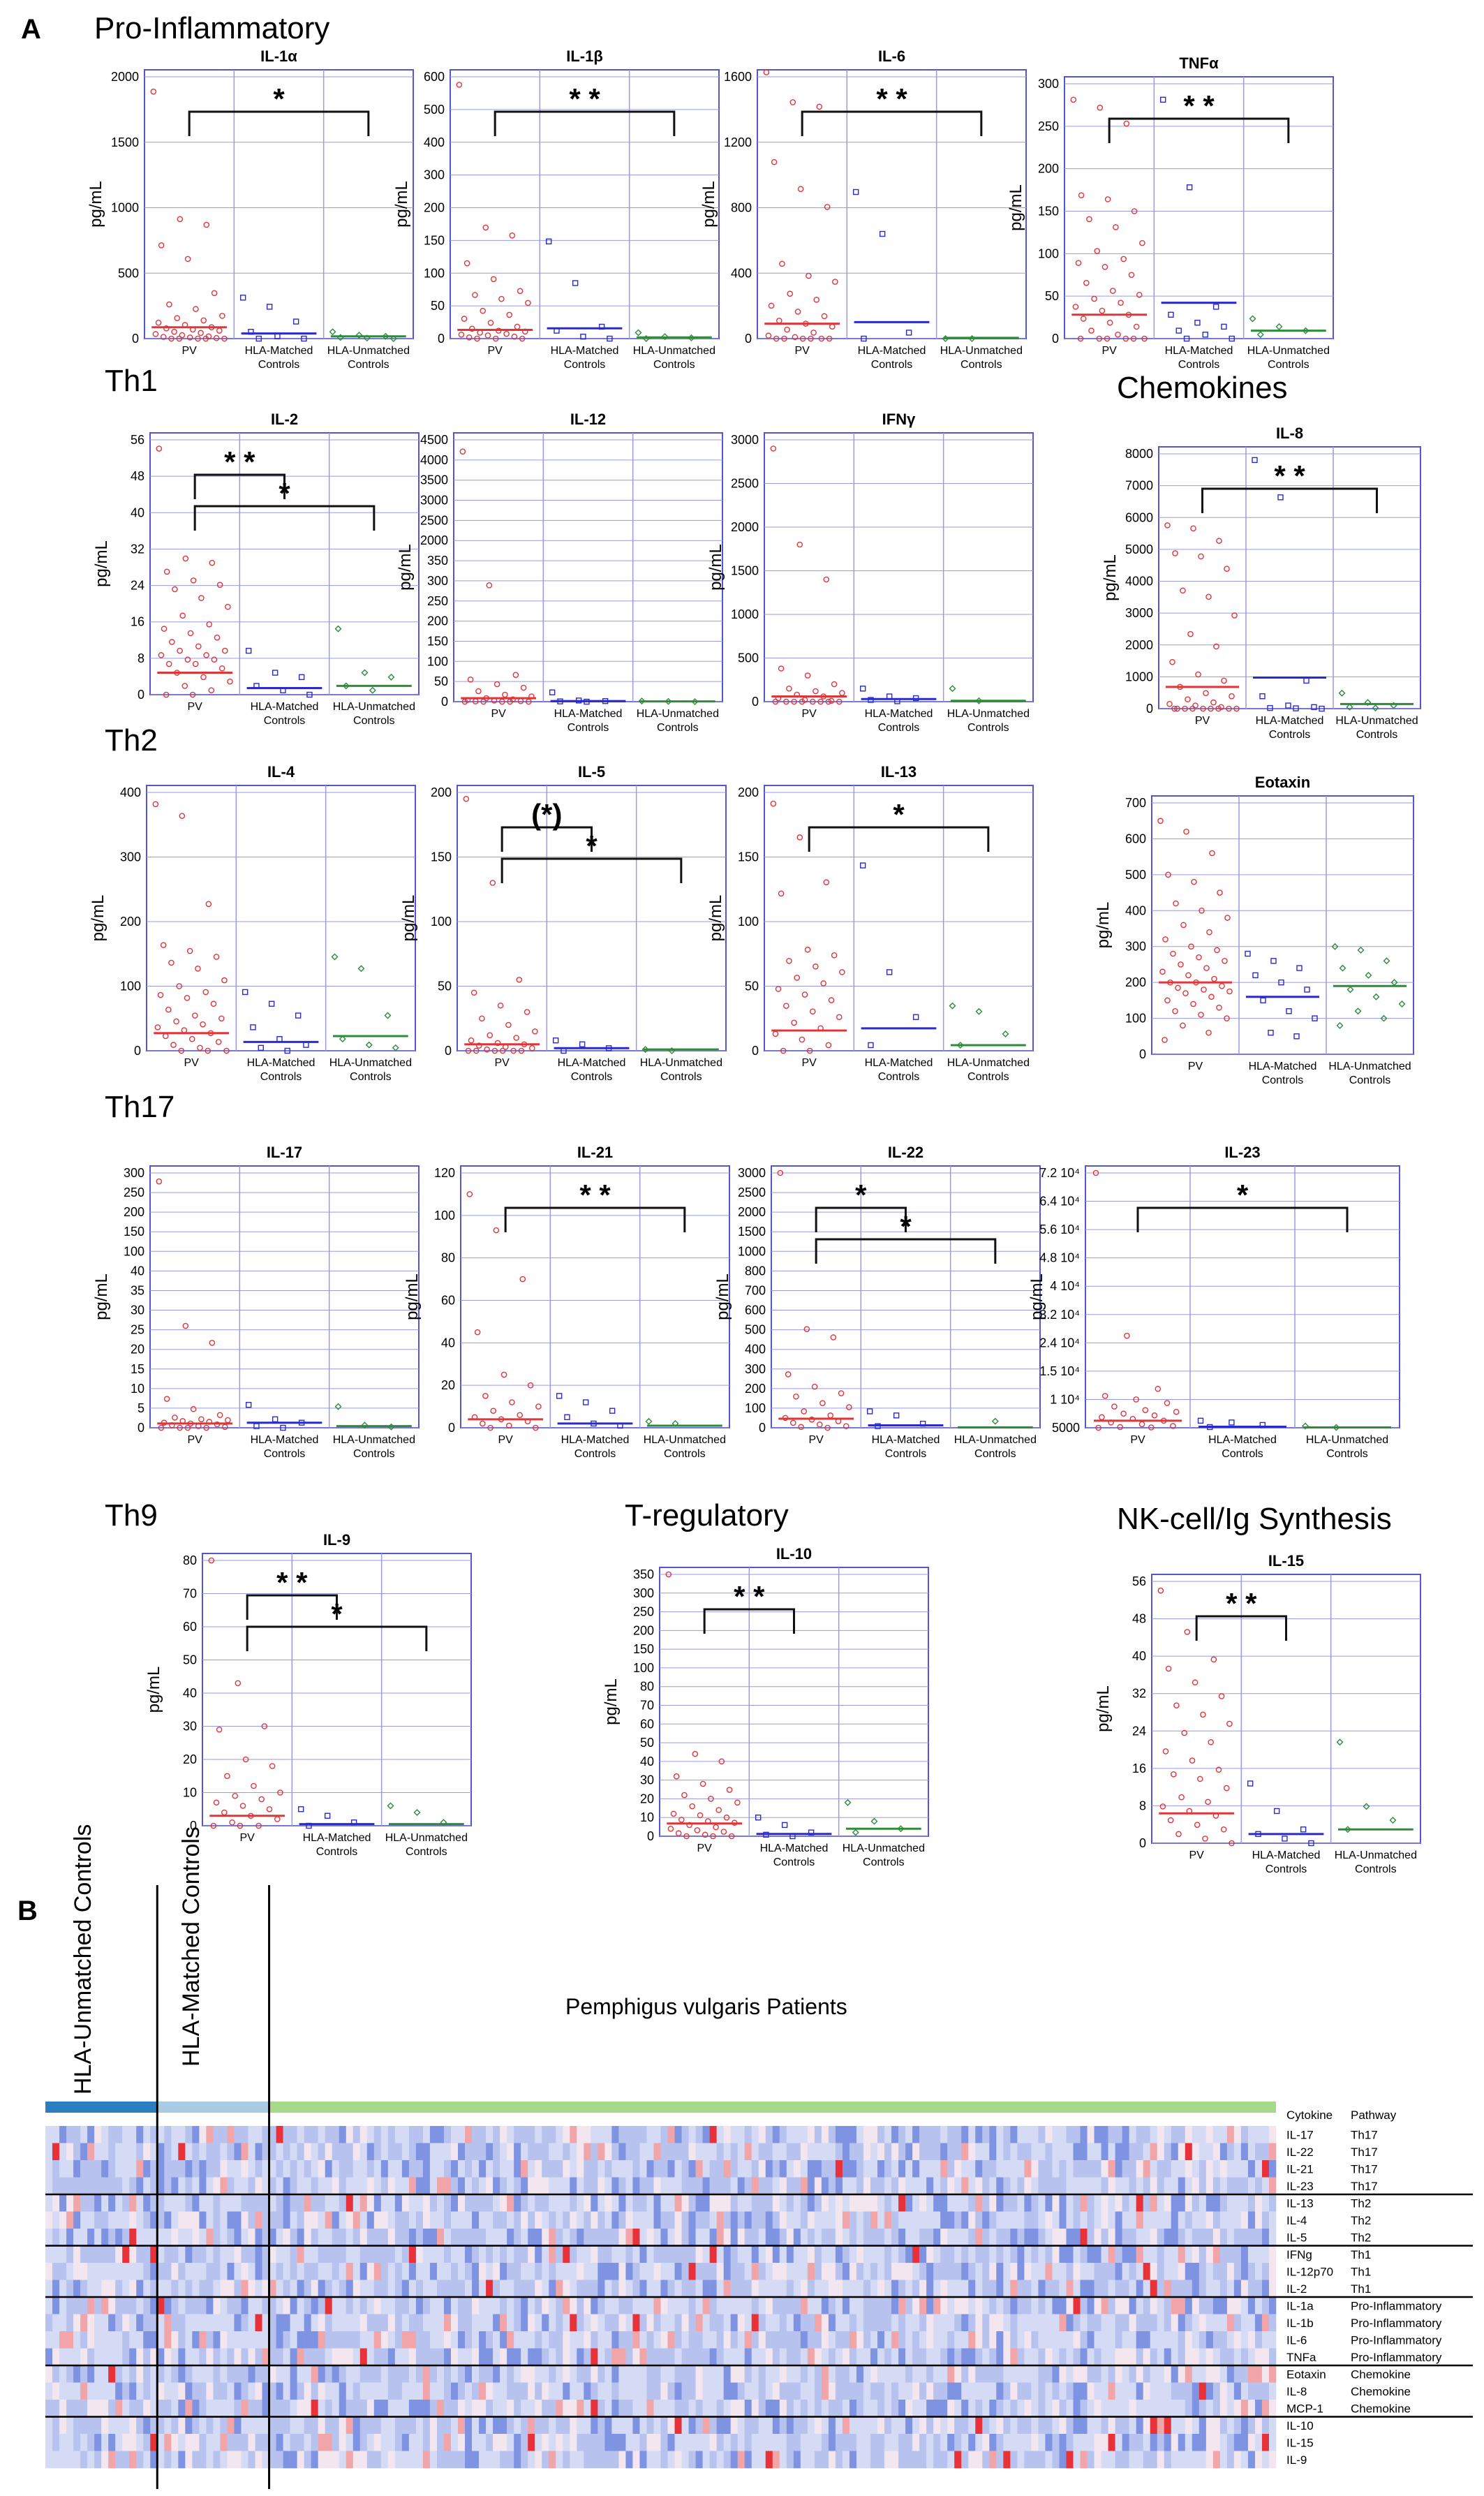 The image size is (1484, 2496). Describe the element at coordinates (336, 1540) in the screenshot. I see `chart-title: IL-9` at that location.